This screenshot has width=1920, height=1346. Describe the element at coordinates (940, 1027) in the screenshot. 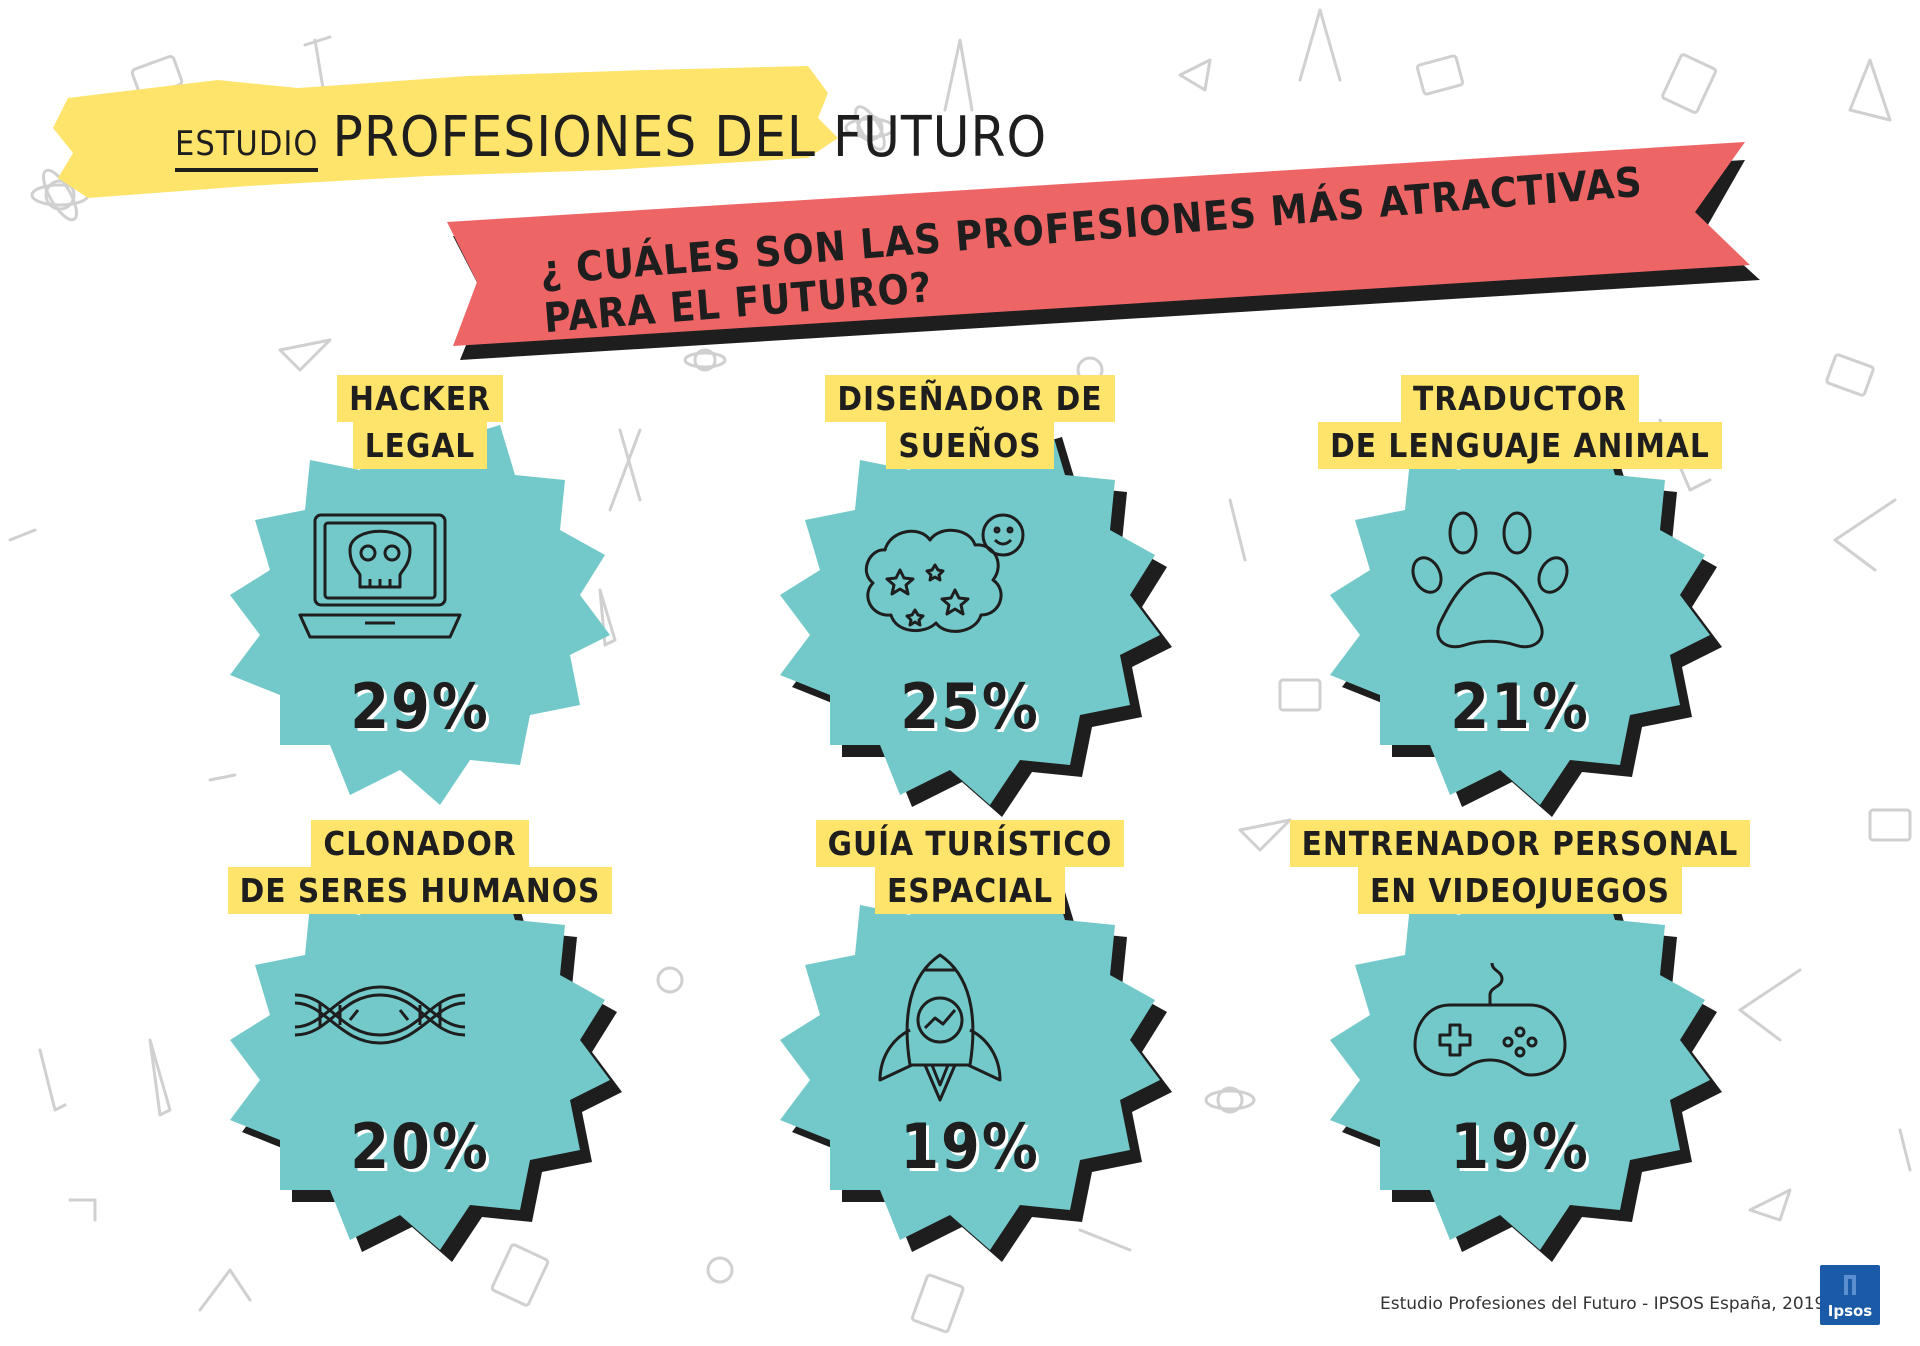

I see `rocket-icon` at that location.